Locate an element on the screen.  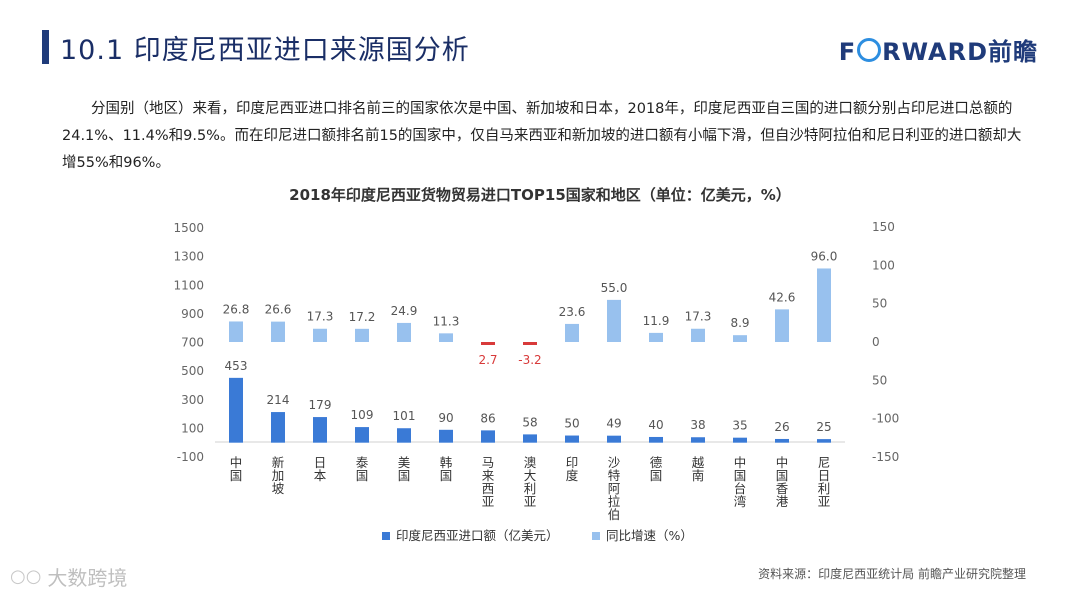
growth-value-label: 55.0 is located at coordinates (614, 288).